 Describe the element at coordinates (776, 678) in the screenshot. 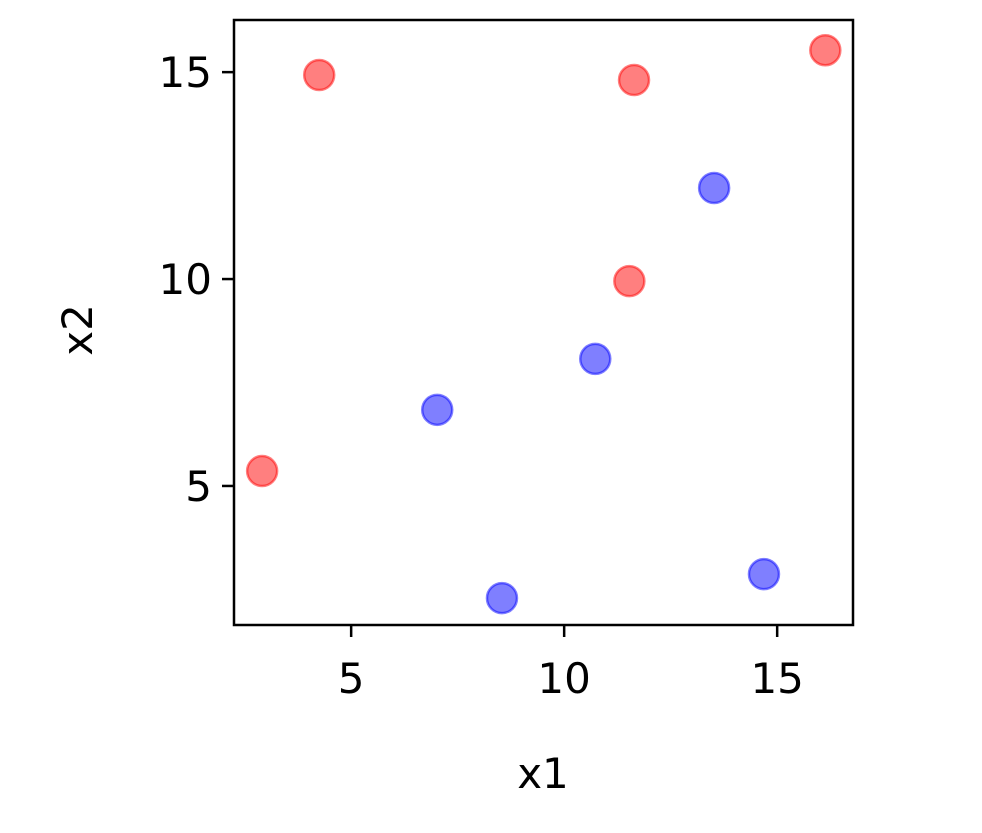

I see `x-tick-label: 15` at that location.